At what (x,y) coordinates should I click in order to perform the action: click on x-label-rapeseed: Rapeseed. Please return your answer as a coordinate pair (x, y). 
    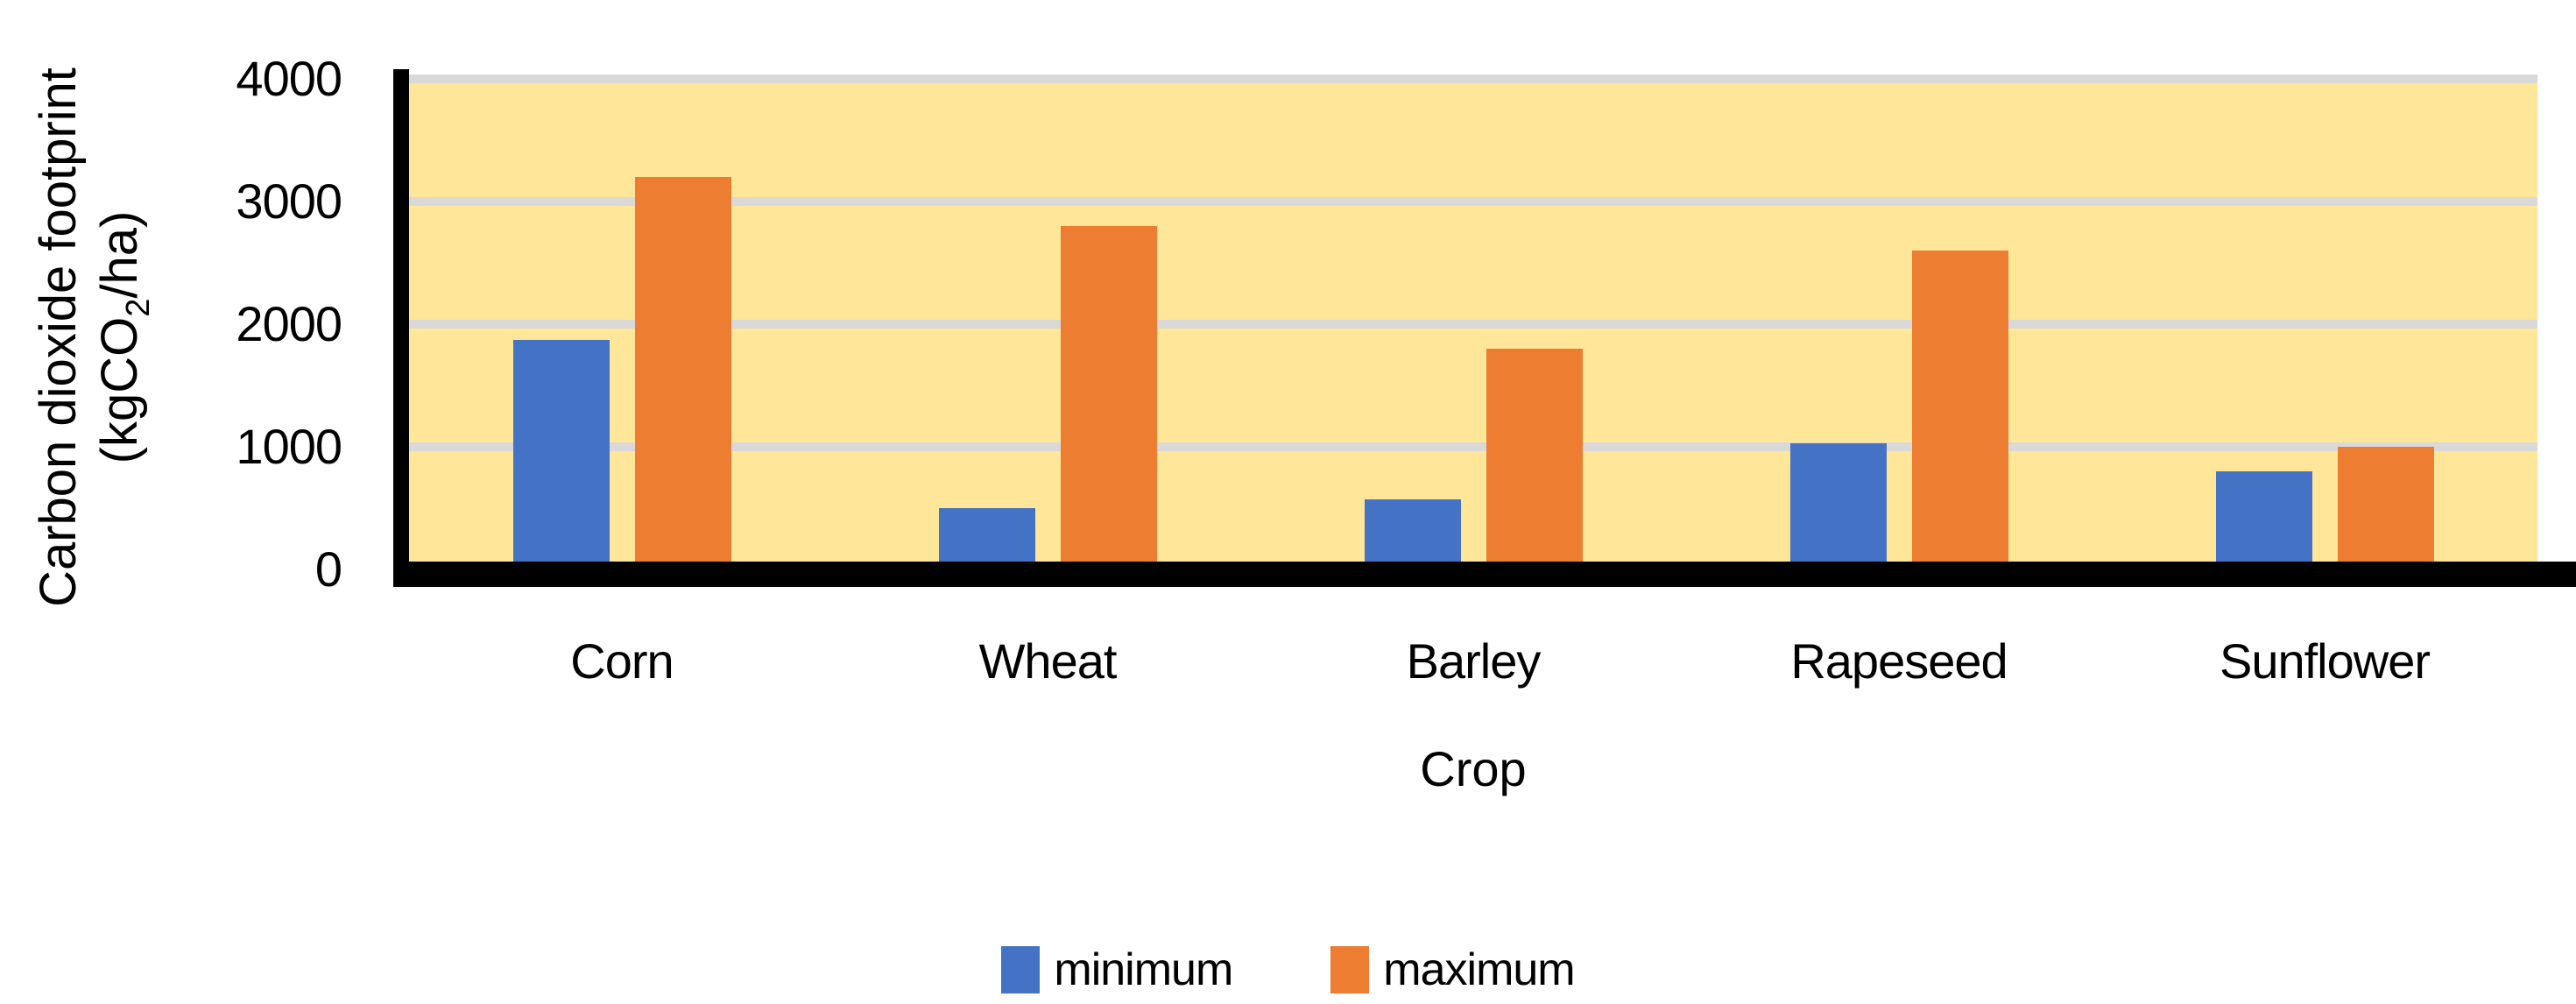
    Looking at the image, I should click on (1899, 661).